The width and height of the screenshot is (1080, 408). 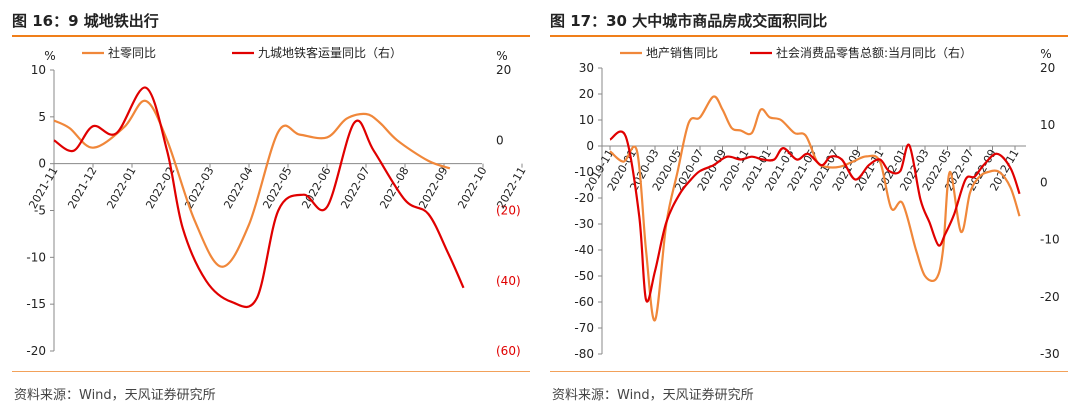 I want to click on y-tick-label-left: 20, so click(x=586, y=94).